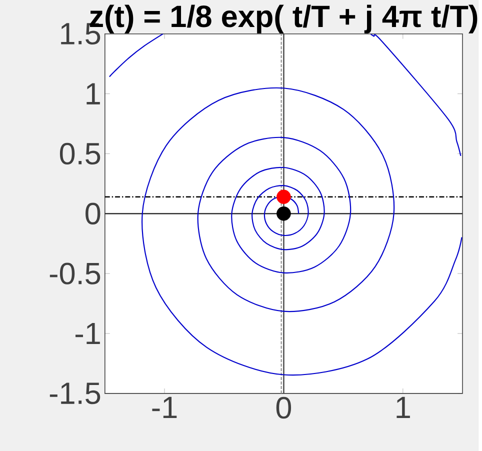 This screenshot has width=482, height=451. What do you see at coordinates (93, 93) in the screenshot?
I see `y-tick-label: 1` at bounding box center [93, 93].